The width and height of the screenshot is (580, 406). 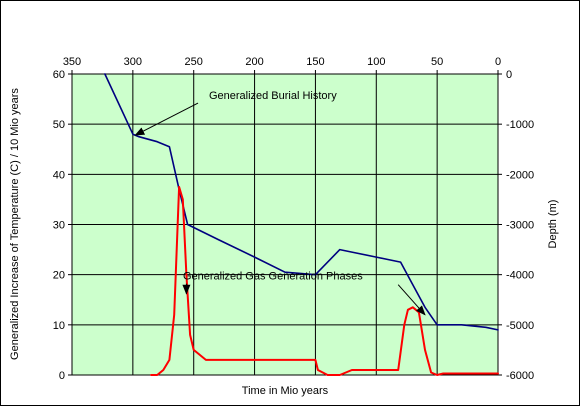 What do you see at coordinates (437, 62) in the screenshot?
I see `x-tick-label: 50` at bounding box center [437, 62].